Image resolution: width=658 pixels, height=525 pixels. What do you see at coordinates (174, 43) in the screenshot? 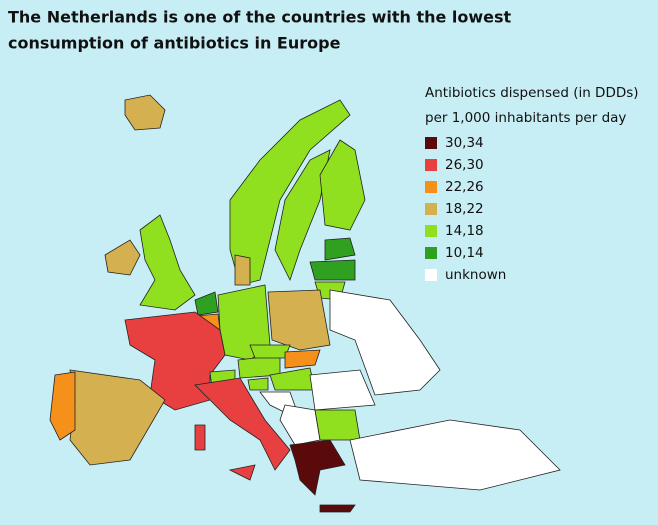
I see `title-line: consumption of antibiotics in Europe` at bounding box center [174, 43].